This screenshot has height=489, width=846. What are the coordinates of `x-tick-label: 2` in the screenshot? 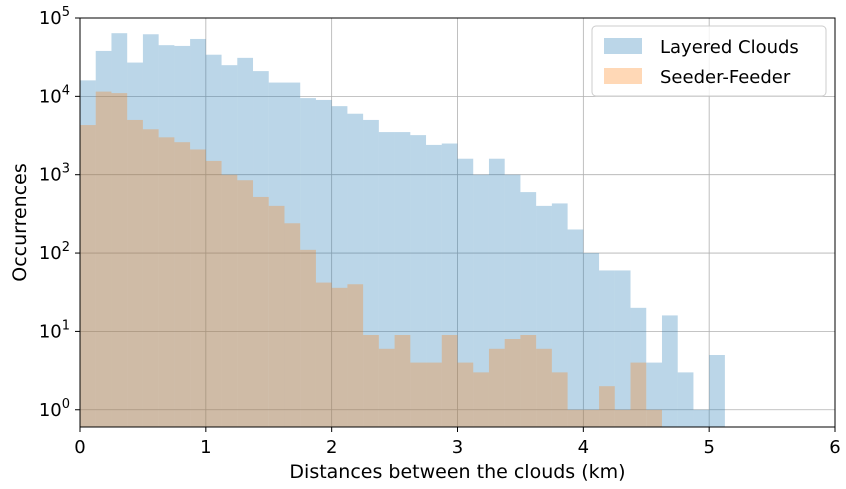 It's located at (331, 447).